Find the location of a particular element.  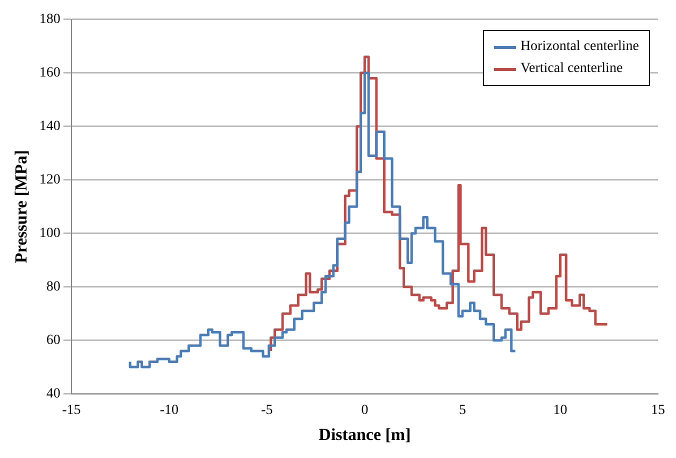

y-axis-title: Pressure [MPa] is located at coordinates (21, 207).